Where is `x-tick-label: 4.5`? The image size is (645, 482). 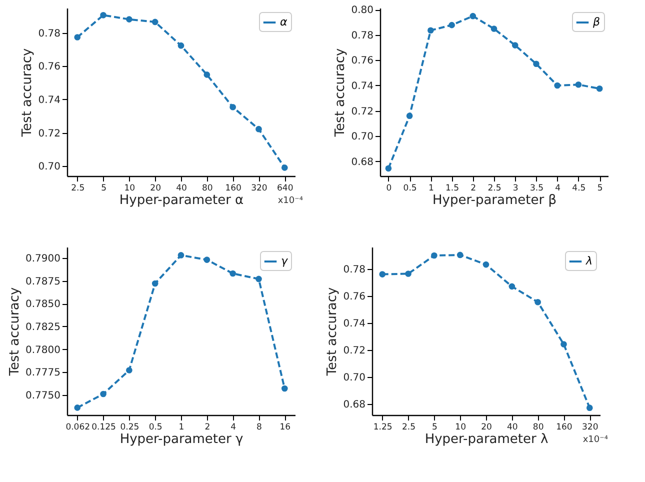 x-tick-label: 4.5 is located at coordinates (579, 189).